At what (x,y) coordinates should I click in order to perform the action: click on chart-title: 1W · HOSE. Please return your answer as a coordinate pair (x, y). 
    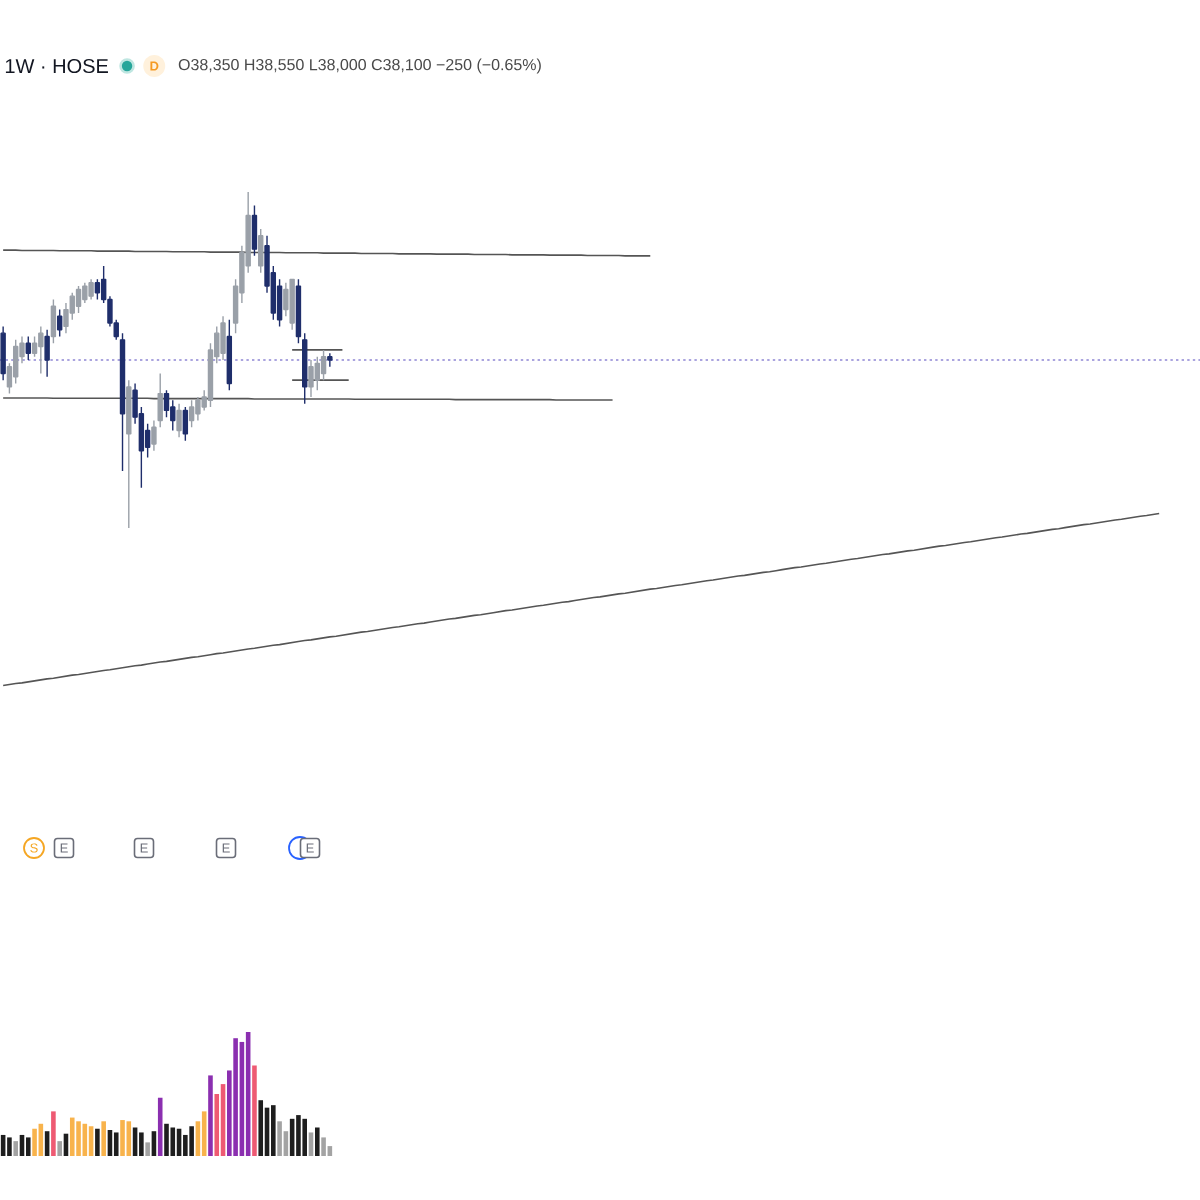
    Looking at the image, I should click on (56, 66).